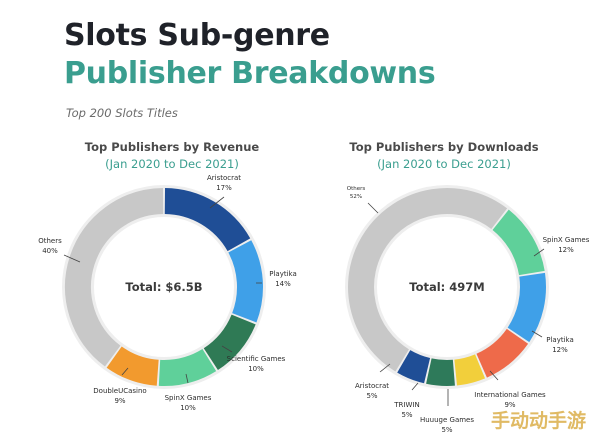  Describe the element at coordinates (245, 281) in the screenshot. I see `chart-0-slice-playtika` at that location.